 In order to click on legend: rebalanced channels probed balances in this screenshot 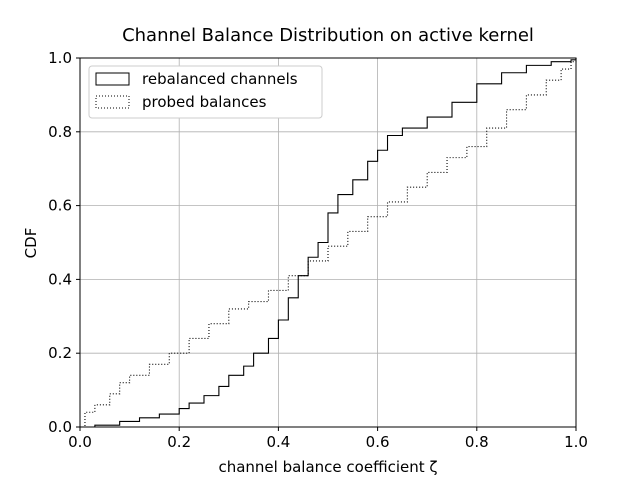, I will do `click(205, 92)`.